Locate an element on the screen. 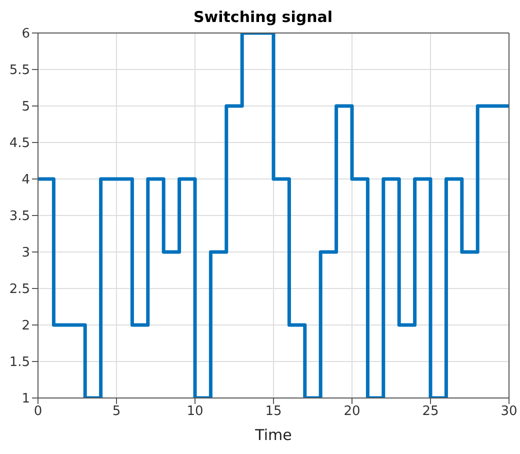 The height and width of the screenshot is (454, 520). y-tick-label: 4 is located at coordinates (26, 180).